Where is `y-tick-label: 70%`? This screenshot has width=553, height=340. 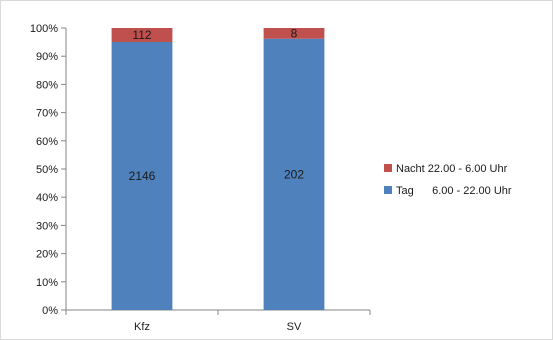 y-tick-label: 70% is located at coordinates (47, 114).